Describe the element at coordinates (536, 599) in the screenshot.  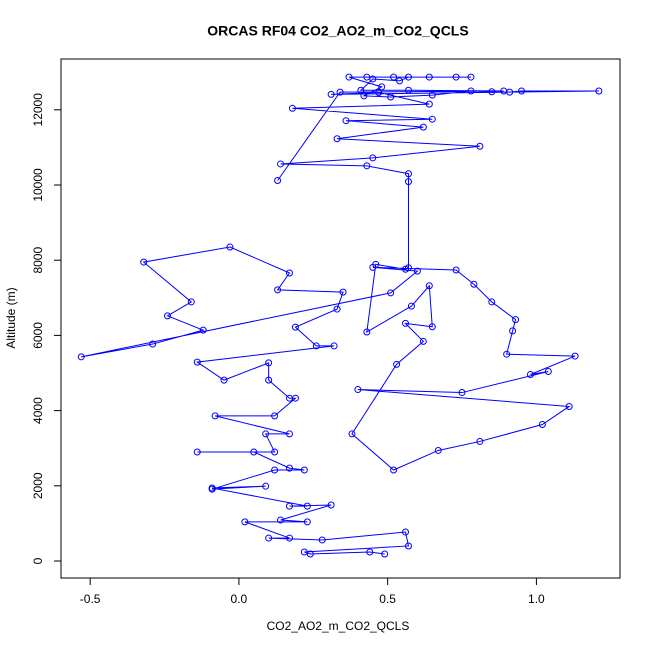
I see `x-tick-label: 1.0` at that location.